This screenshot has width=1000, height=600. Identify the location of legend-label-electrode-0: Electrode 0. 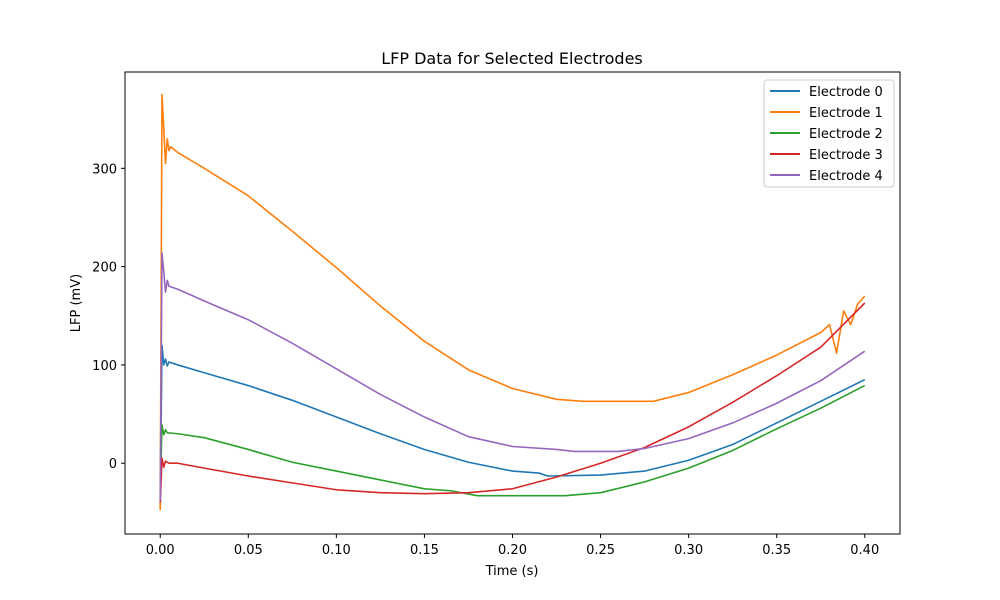
(846, 92).